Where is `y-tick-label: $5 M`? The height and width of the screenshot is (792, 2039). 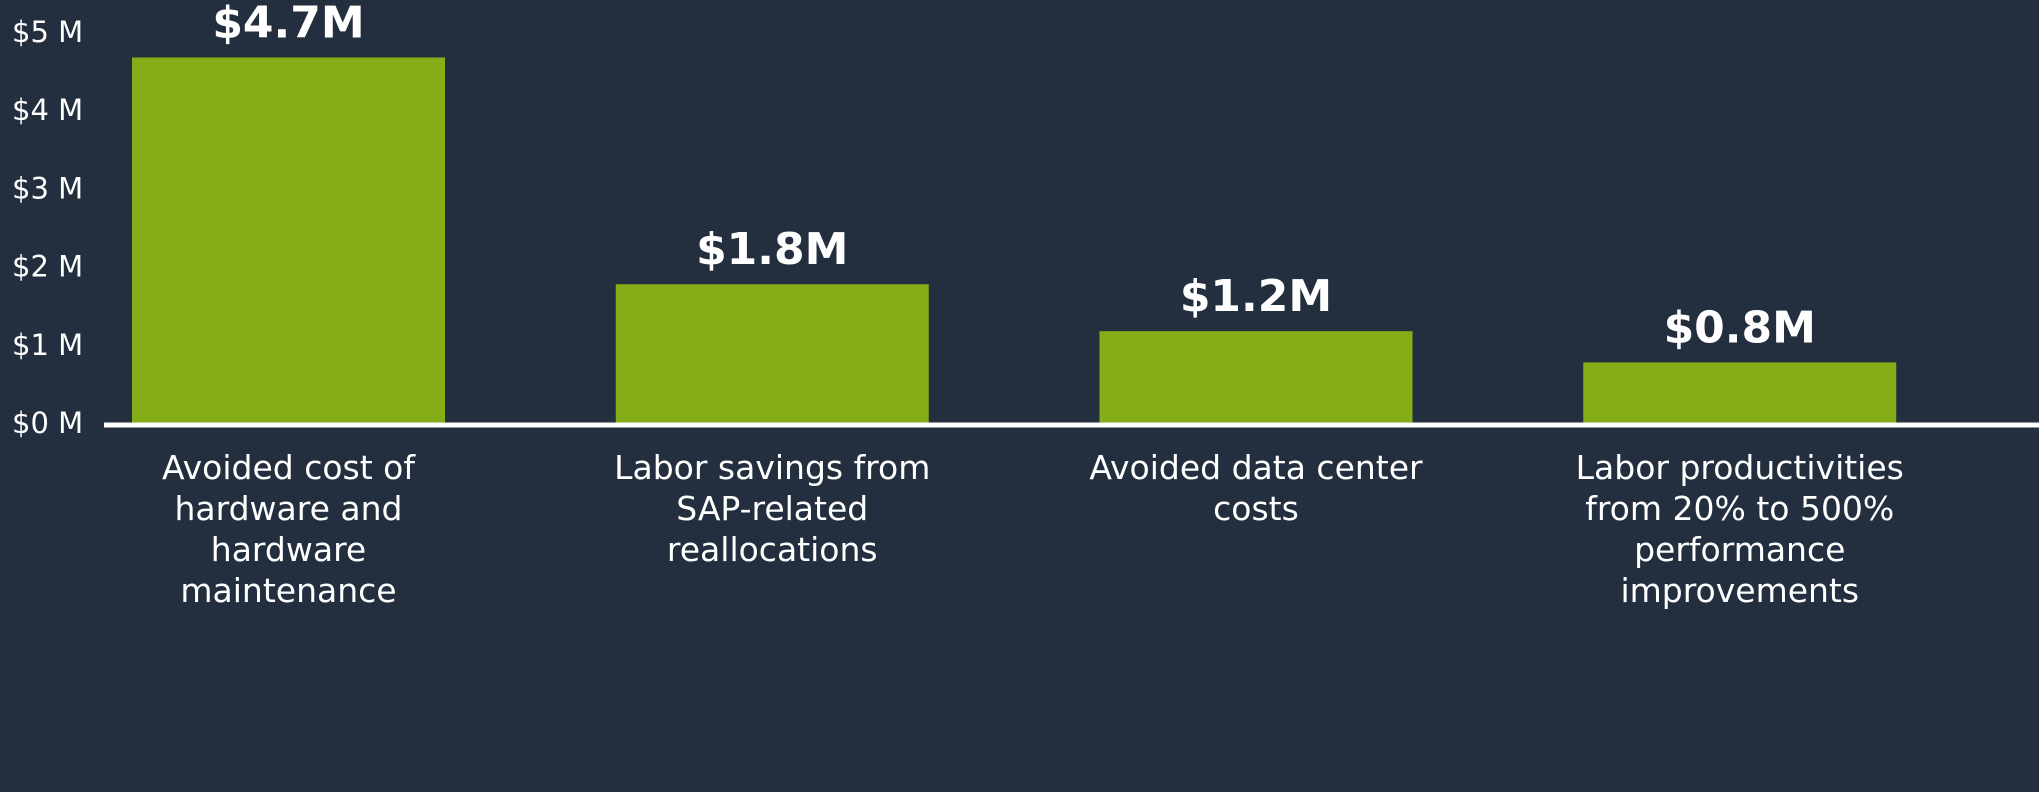 y-tick-label: $5 M is located at coordinates (47, 32).